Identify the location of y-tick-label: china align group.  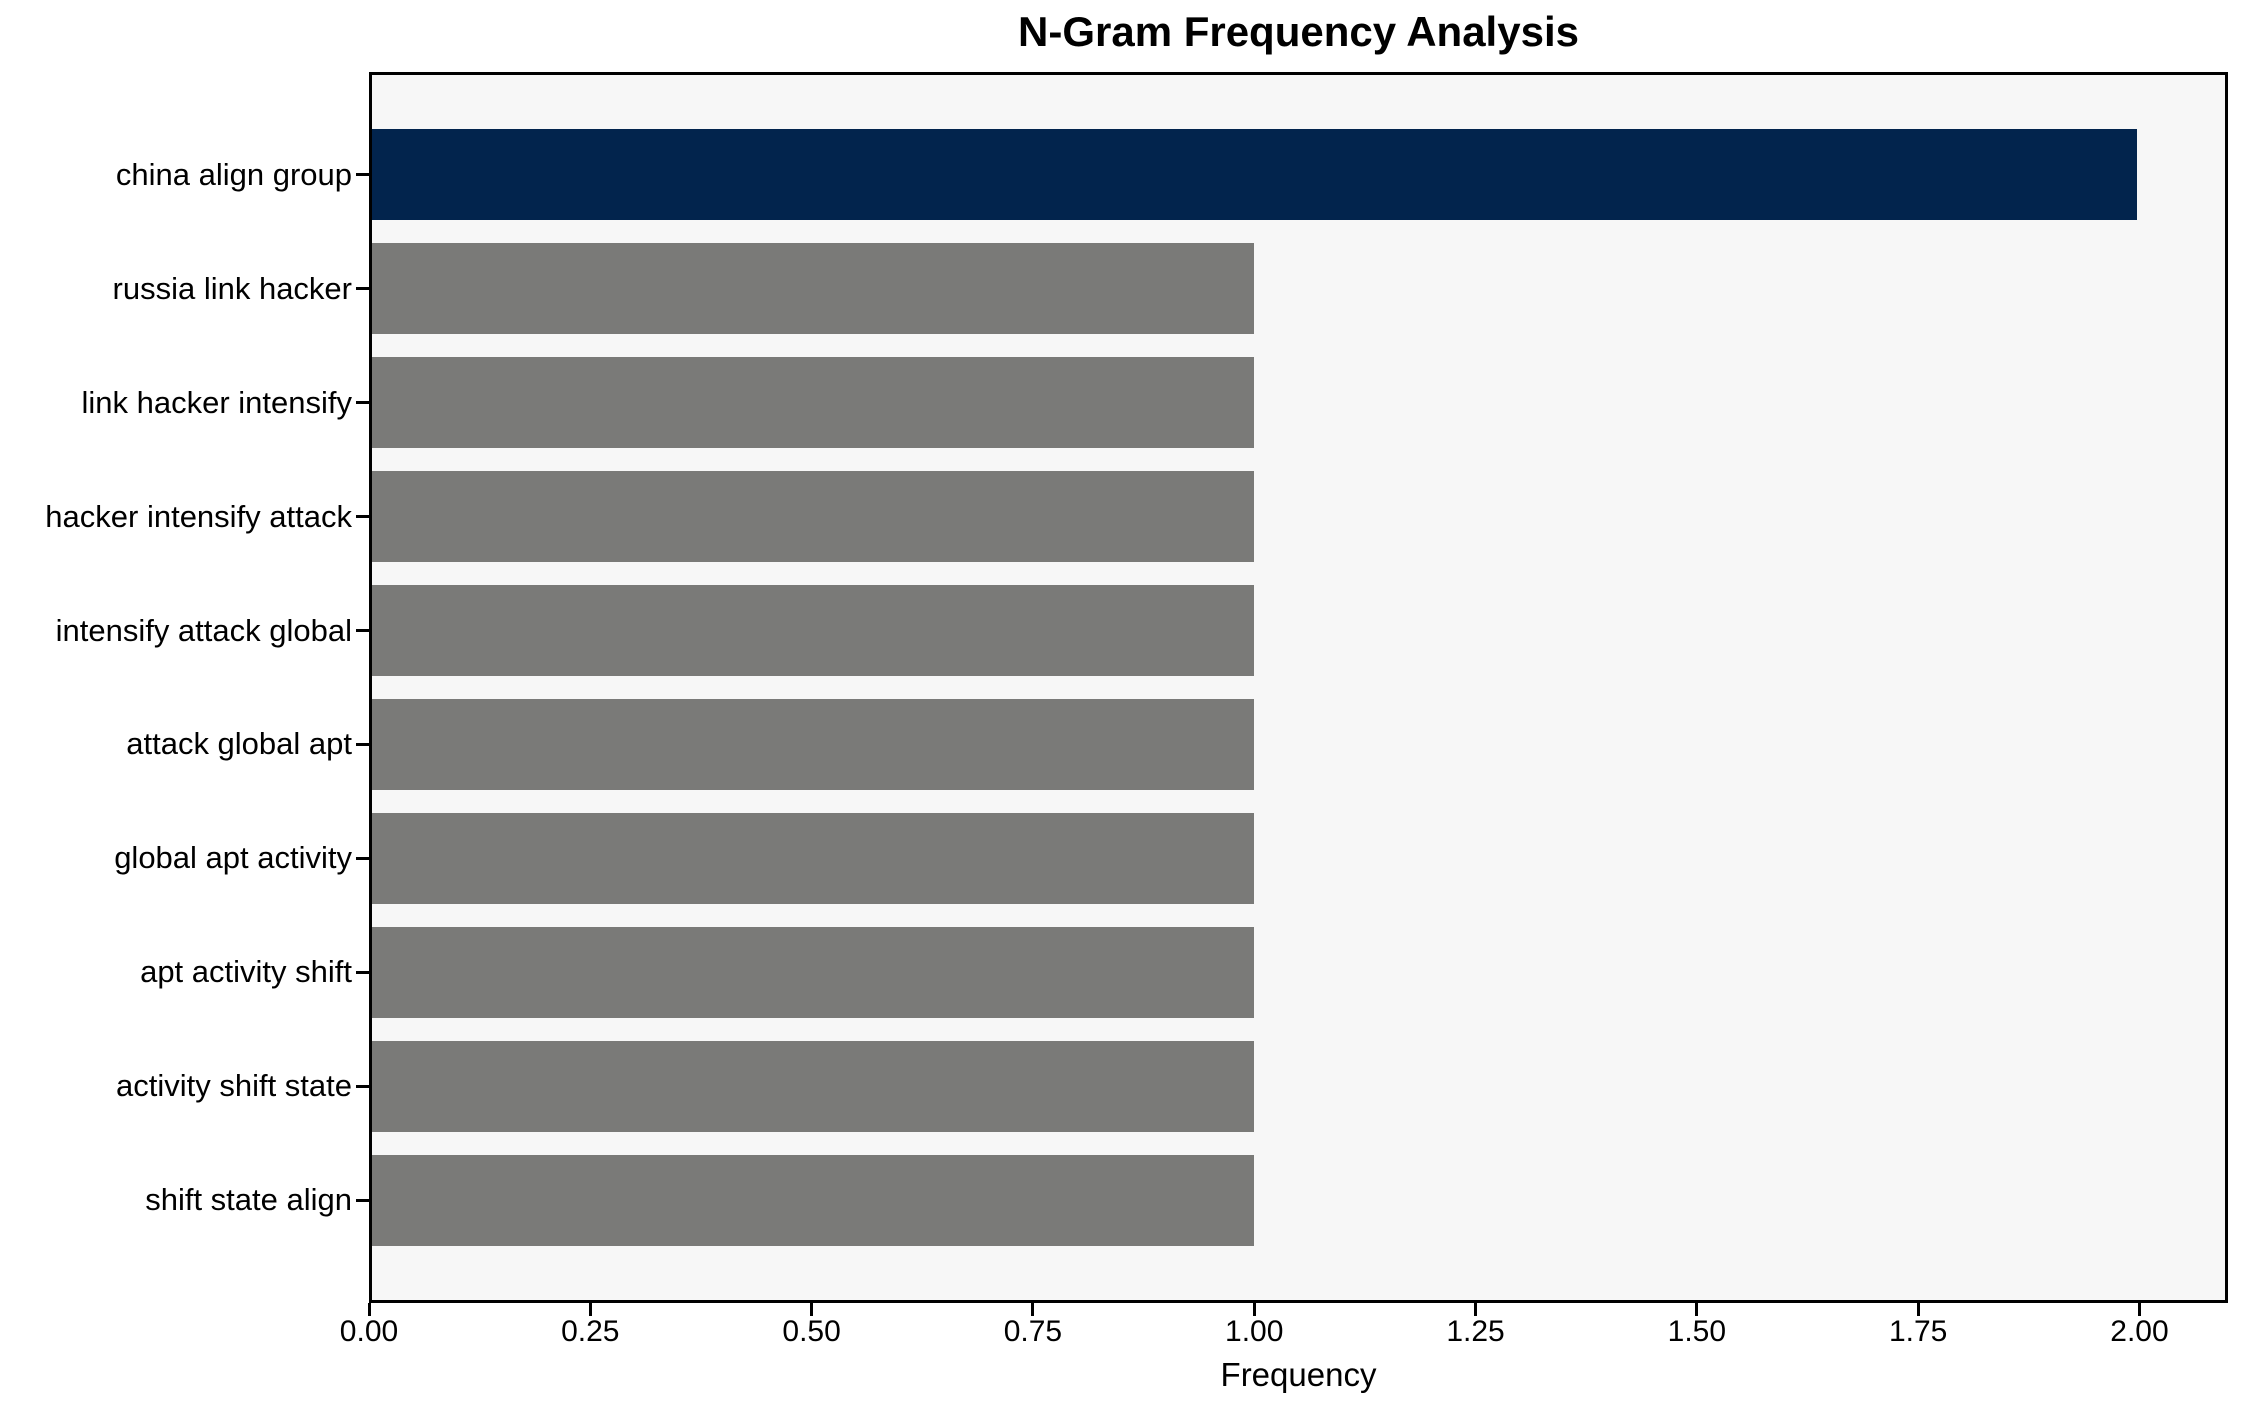
(233, 174).